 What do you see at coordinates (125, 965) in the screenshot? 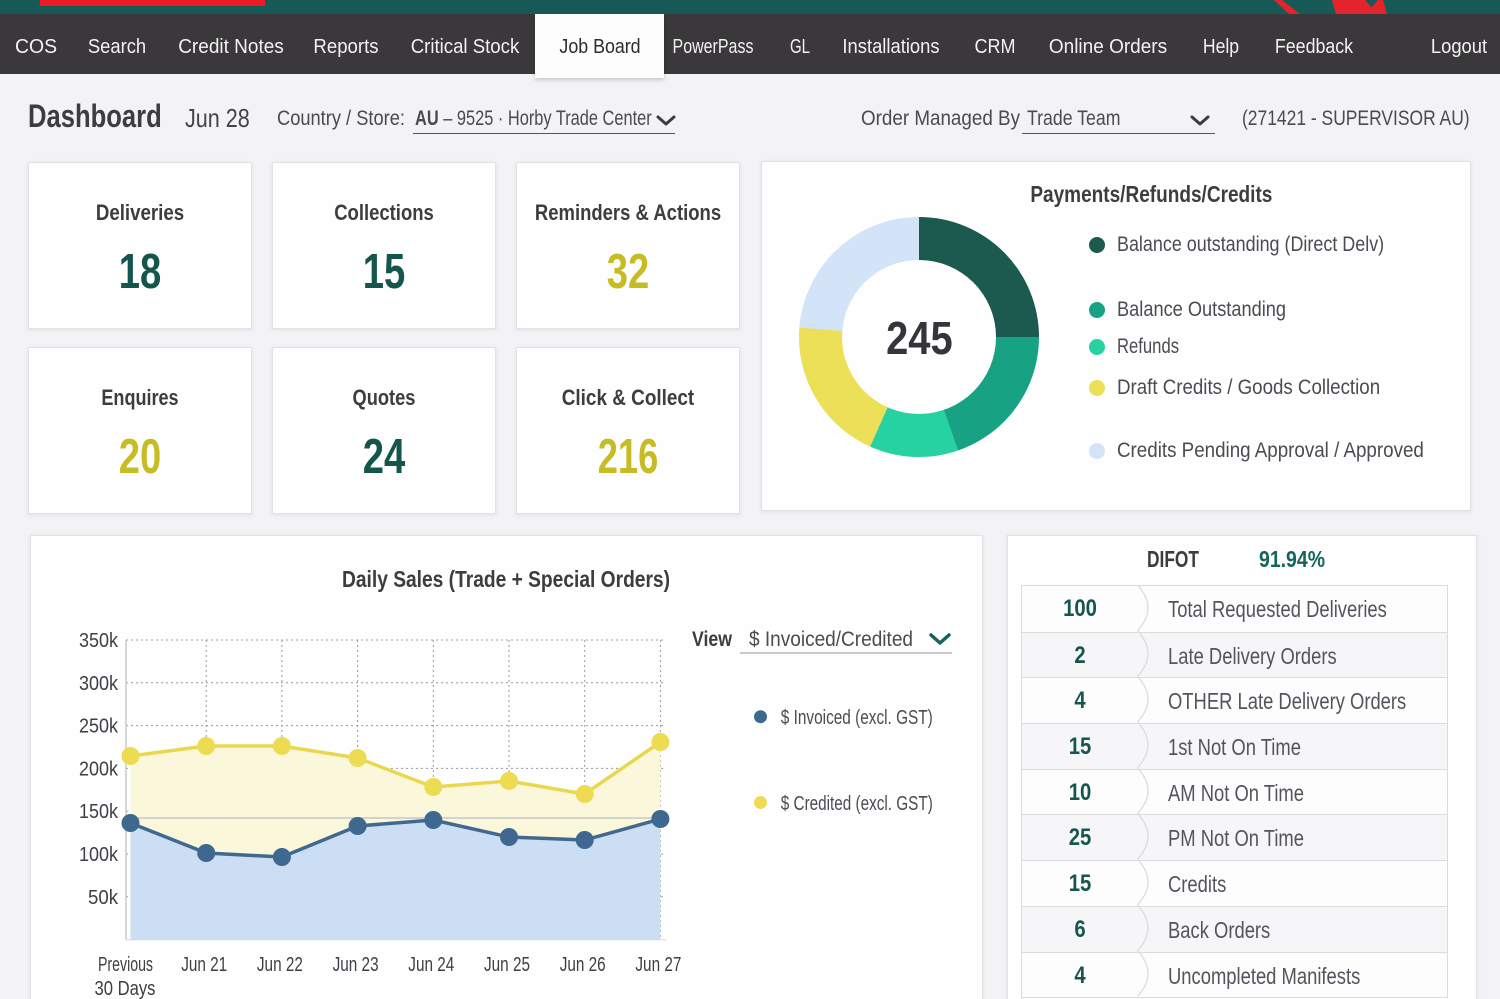
I see `svg-text: Previous` at bounding box center [125, 965].